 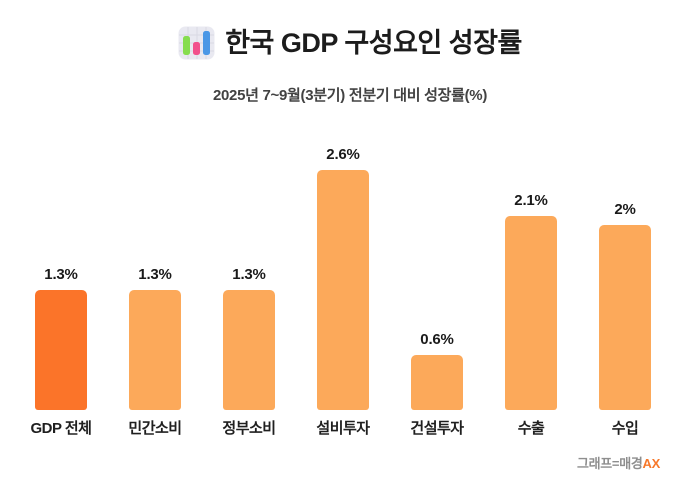 I want to click on value-label: 2%, so click(x=625, y=209).